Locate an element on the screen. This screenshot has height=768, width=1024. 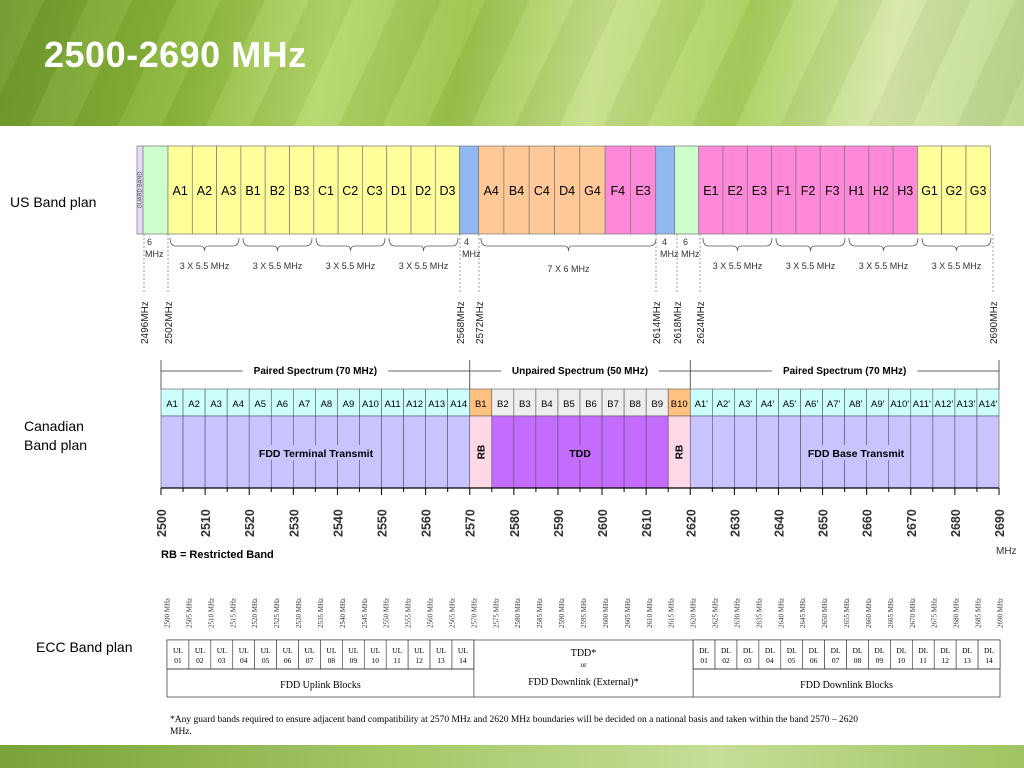
us-span-label: 4 is located at coordinates (664, 242).